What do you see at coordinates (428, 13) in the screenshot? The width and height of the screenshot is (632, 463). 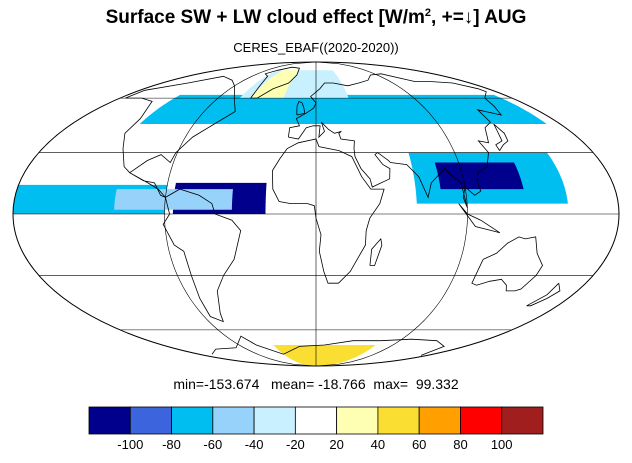 I see `title-superscript: 2` at bounding box center [428, 13].